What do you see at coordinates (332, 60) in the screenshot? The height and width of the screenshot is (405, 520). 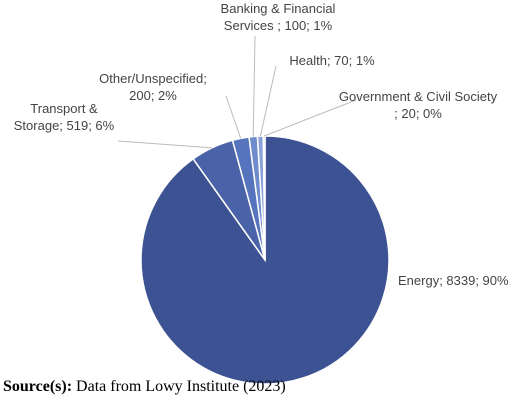 I see `data-label: Health; 70; 1%` at bounding box center [332, 60].